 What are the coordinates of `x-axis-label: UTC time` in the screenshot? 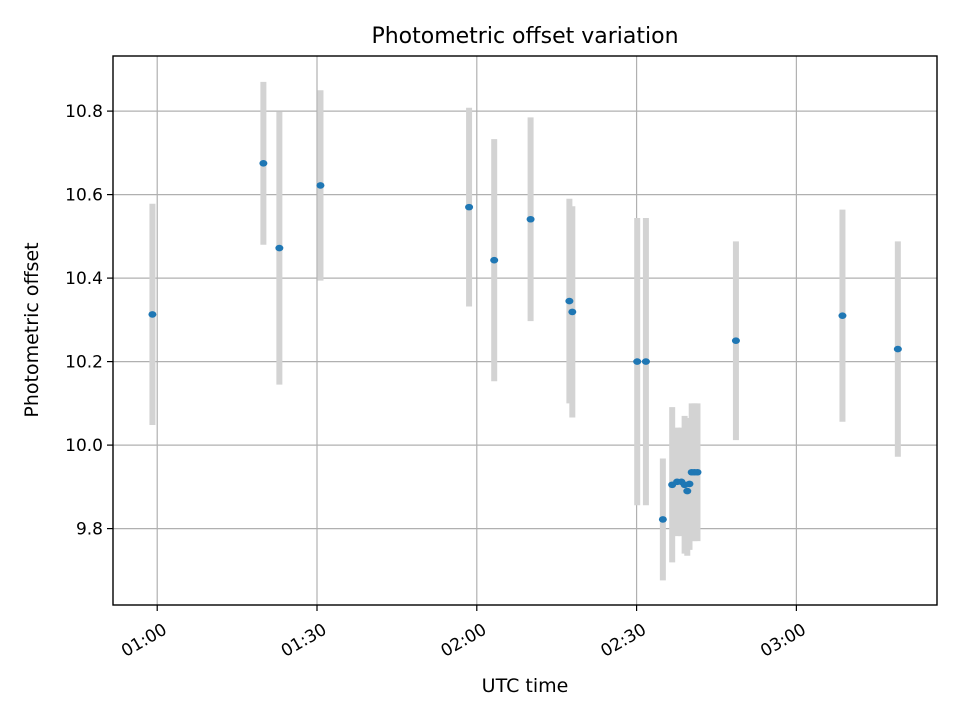 It's located at (525, 686).